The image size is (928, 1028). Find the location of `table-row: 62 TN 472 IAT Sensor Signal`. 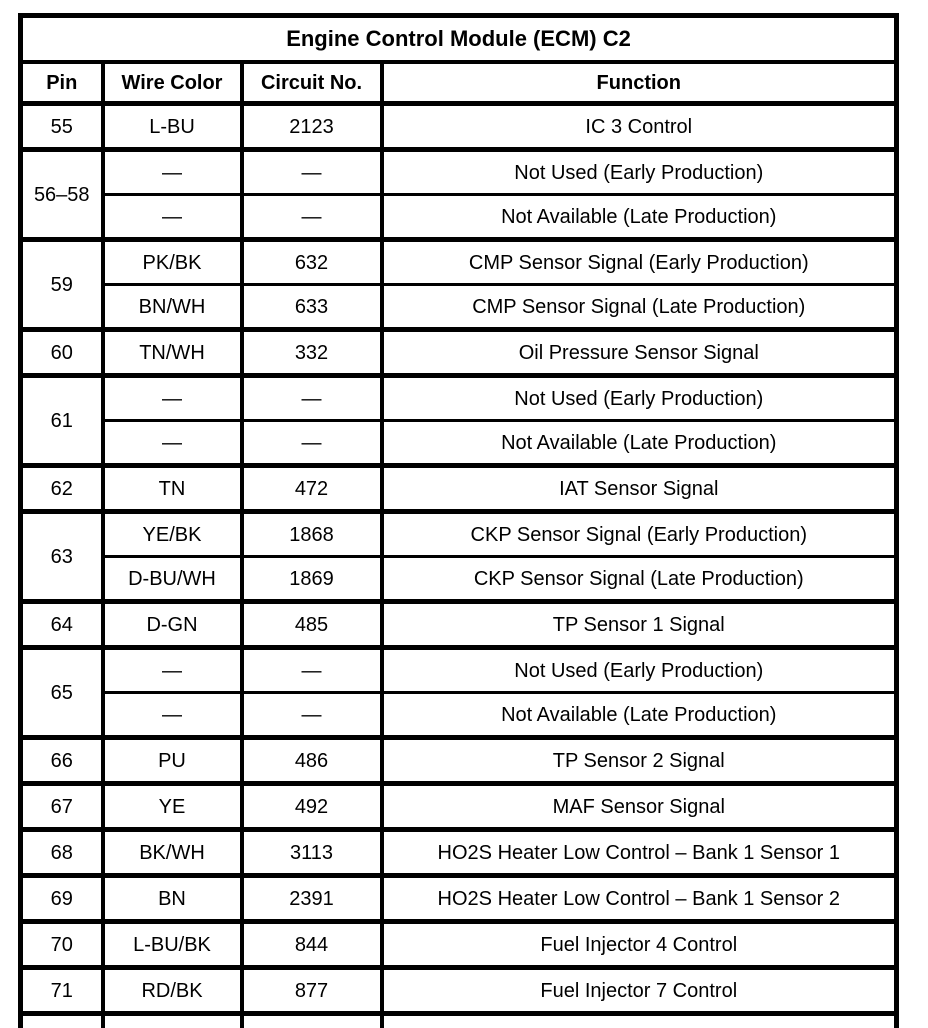

table-row: 62 TN 472 IAT Sensor Signal is located at coordinates (458, 488).